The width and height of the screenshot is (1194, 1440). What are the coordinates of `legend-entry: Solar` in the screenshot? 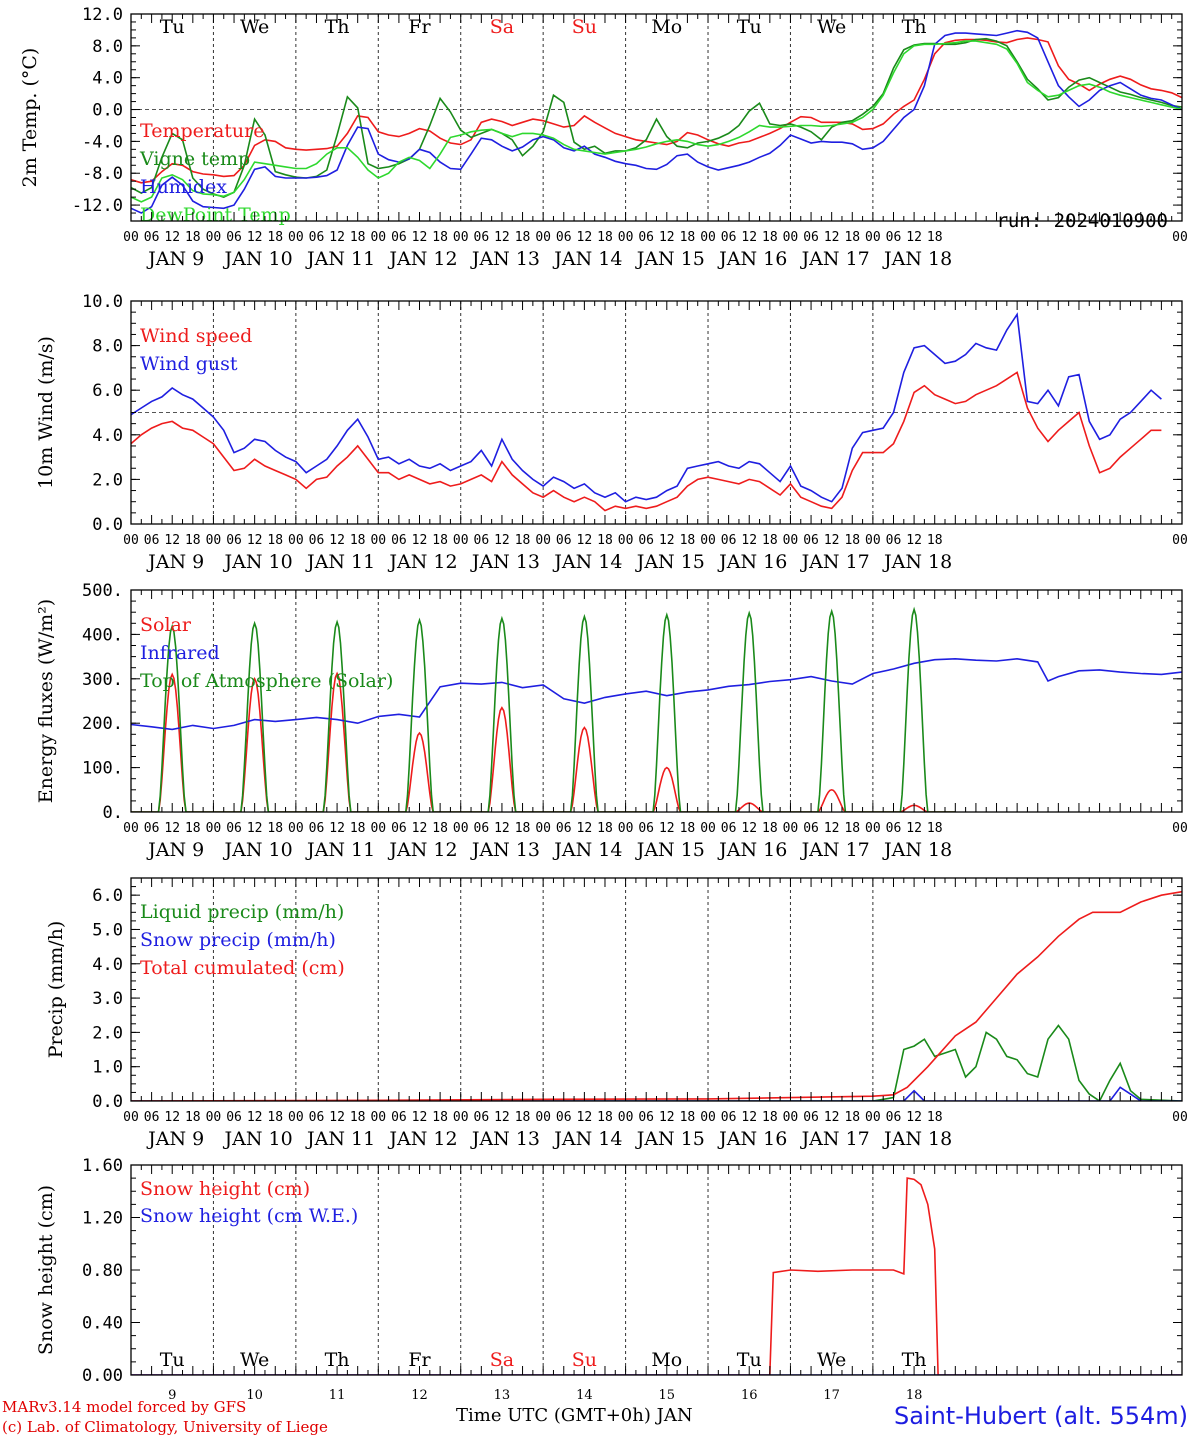 It's located at (166, 625).